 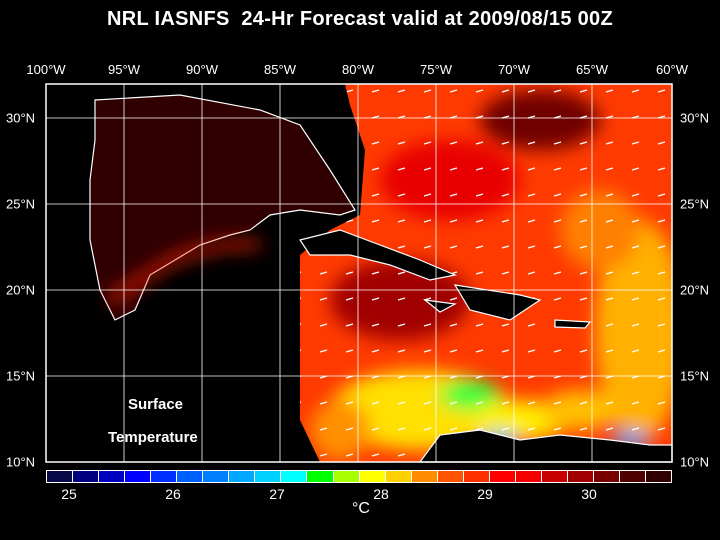 What do you see at coordinates (202, 69) in the screenshot?
I see `lon-label: 90°W` at bounding box center [202, 69].